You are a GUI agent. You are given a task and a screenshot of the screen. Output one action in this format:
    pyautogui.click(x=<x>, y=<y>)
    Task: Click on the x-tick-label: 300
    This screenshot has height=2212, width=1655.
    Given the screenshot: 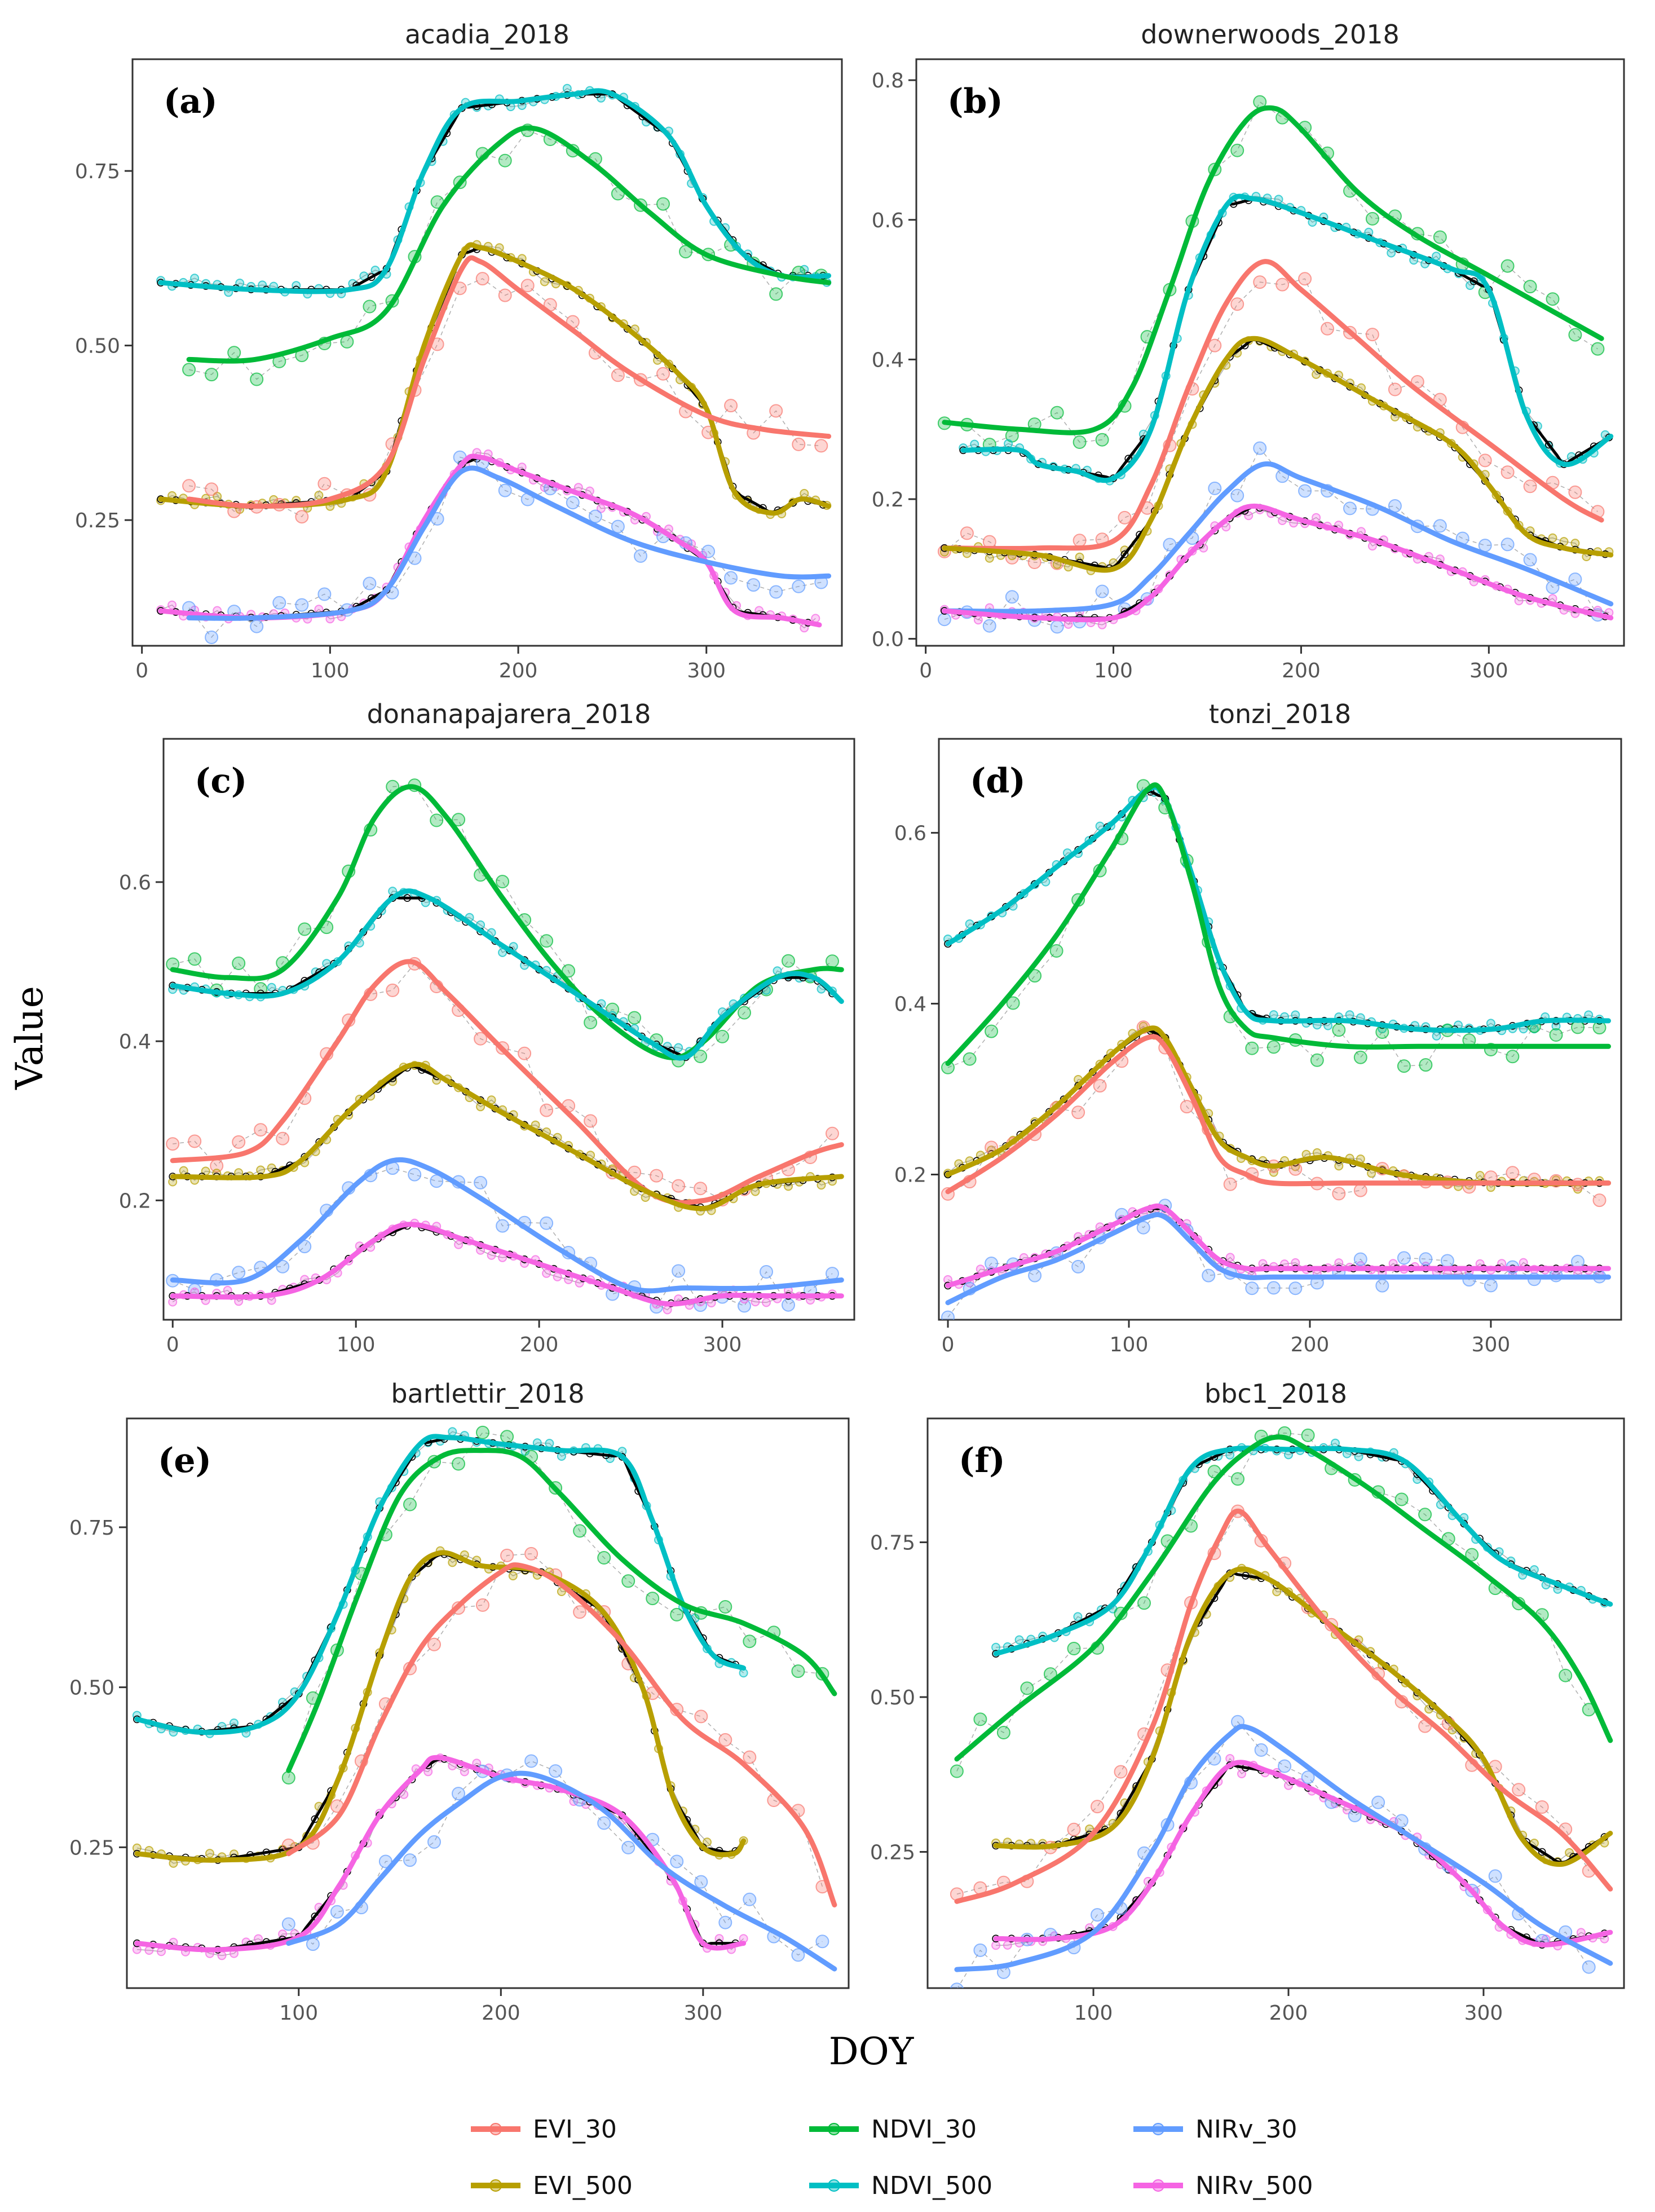 What is the action you would take?
    pyautogui.click(x=702, y=2013)
    